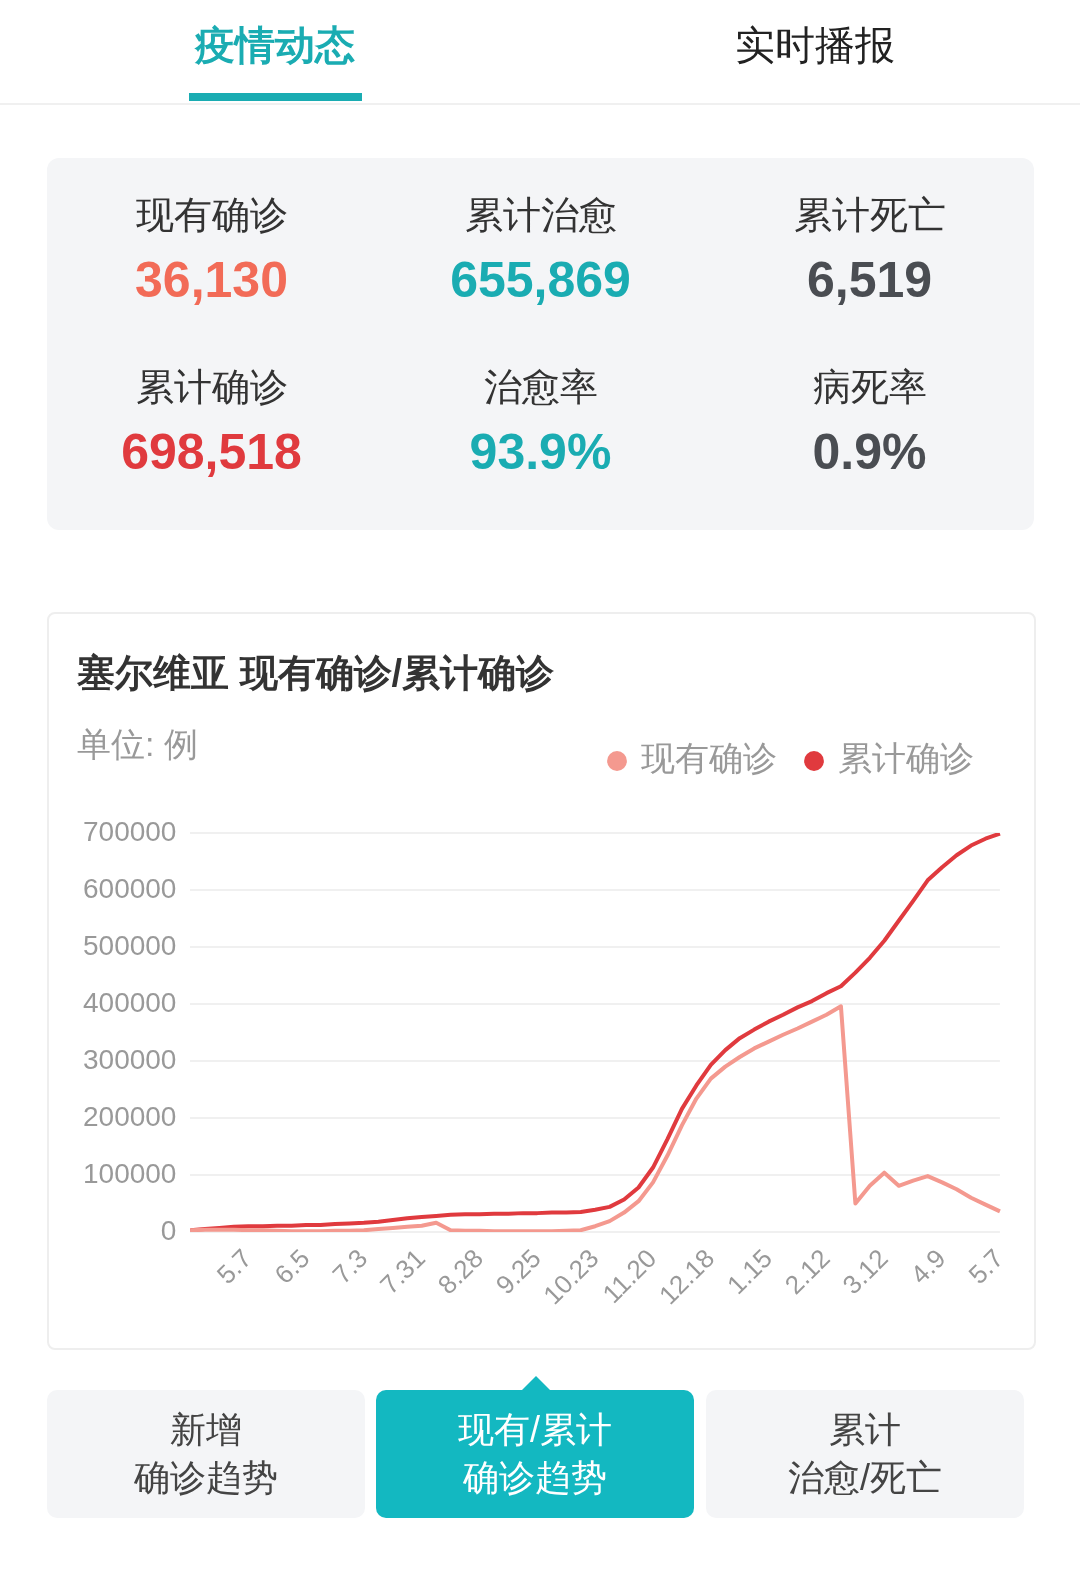 This screenshot has height=1596, width=1080. Describe the element at coordinates (350, 1266) in the screenshot. I see `x-tick-label: 7.3` at that location.